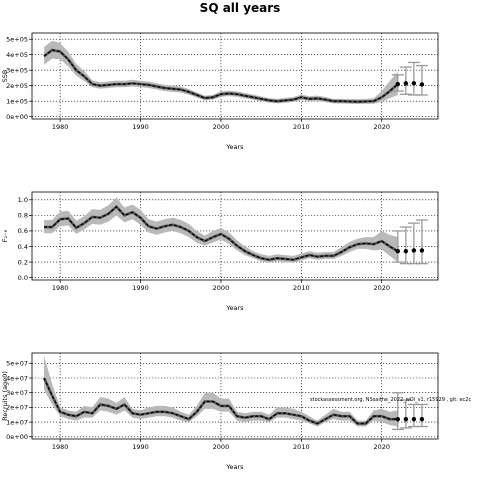  What do you see at coordinates (381, 447) in the screenshot?
I see `recruits-xtick-label-2020: 2020` at bounding box center [381, 447].